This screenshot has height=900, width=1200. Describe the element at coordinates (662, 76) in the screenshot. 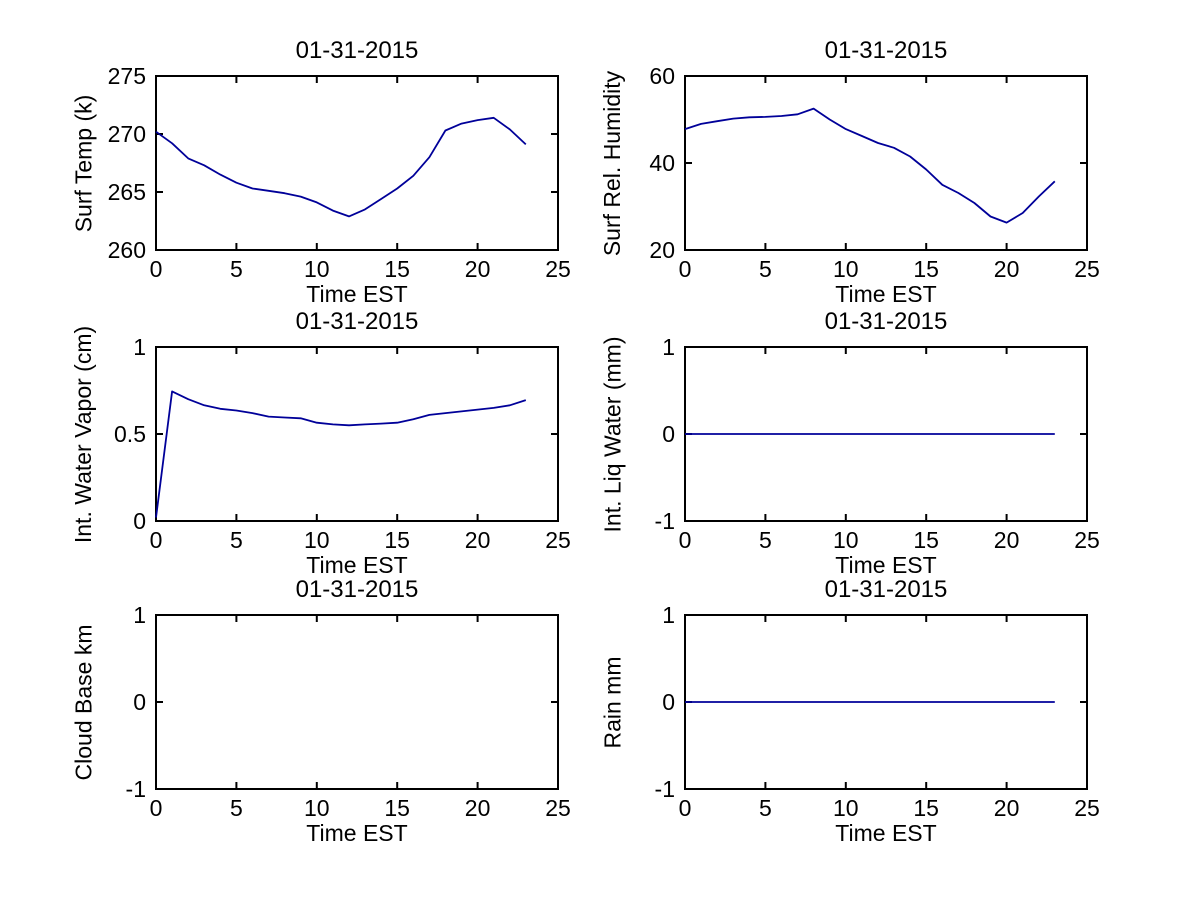

I see `y-tick-label: 60` at that location.